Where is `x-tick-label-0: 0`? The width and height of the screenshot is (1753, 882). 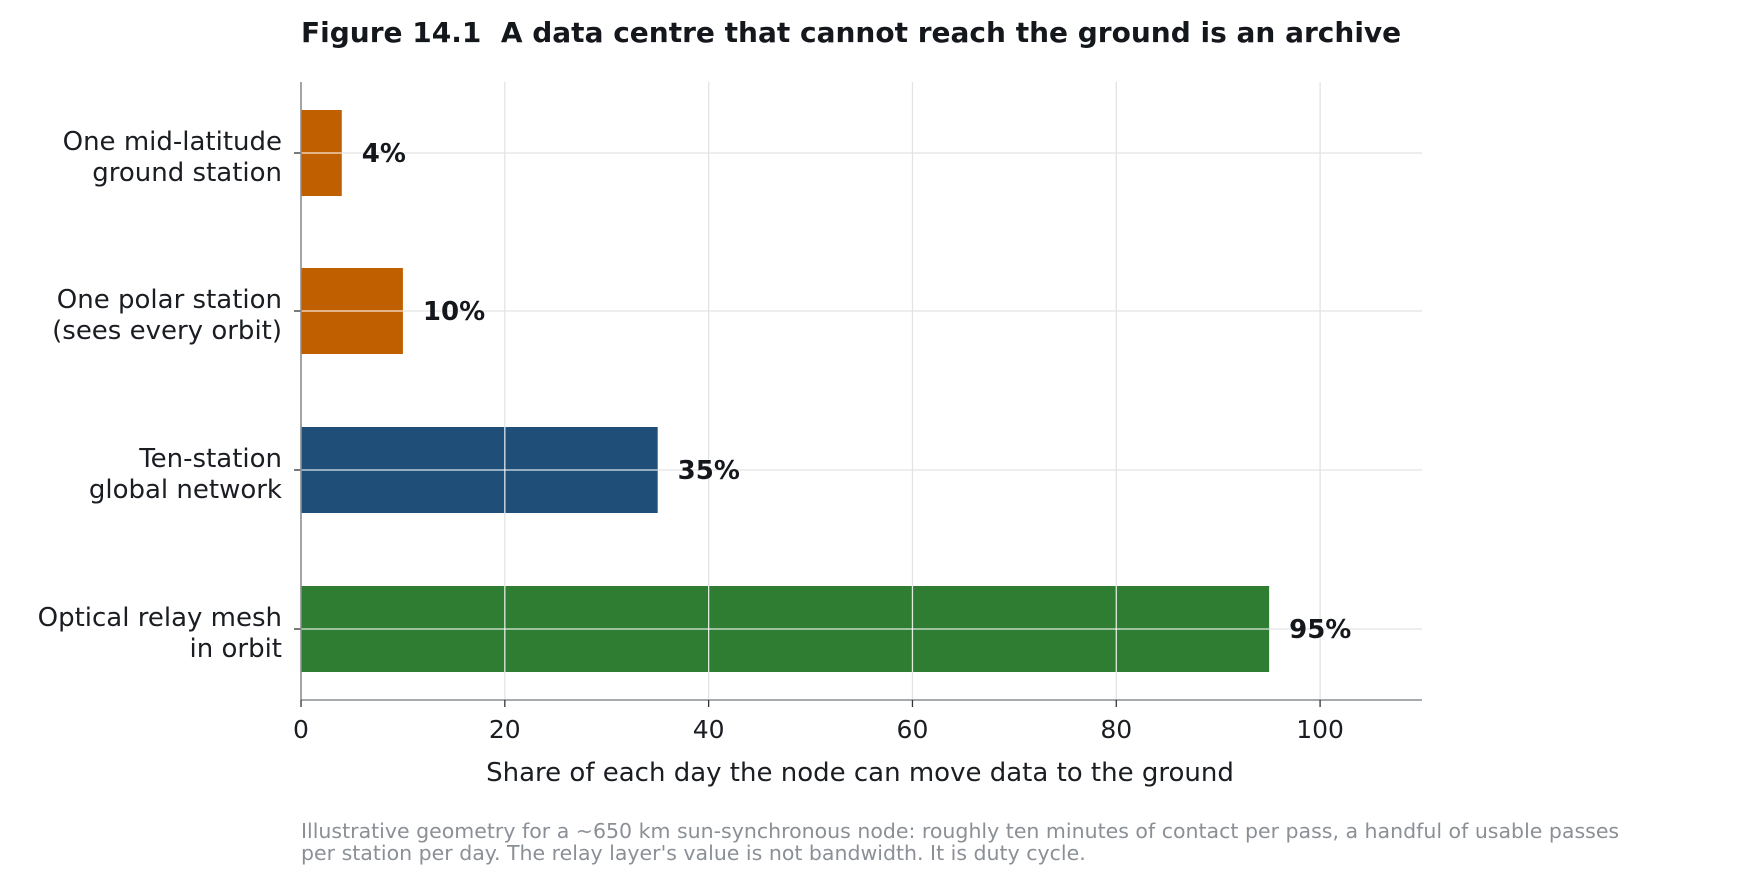 x-tick-label-0: 0 is located at coordinates (301, 729).